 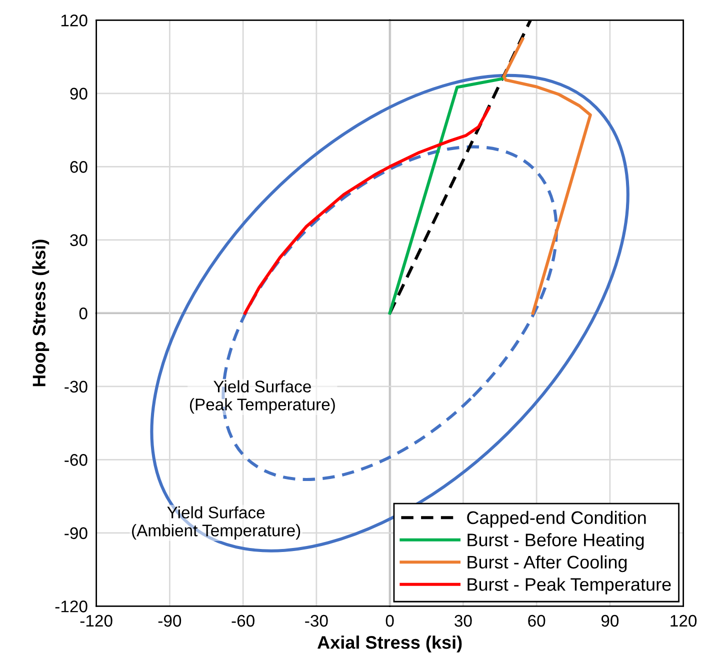 What do you see at coordinates (71, 606) in the screenshot?
I see `y-tick-label: -120` at bounding box center [71, 606].